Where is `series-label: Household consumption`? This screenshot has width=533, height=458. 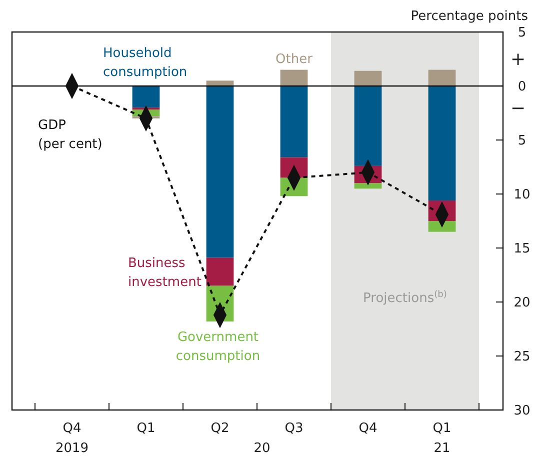 series-label: Household consumption is located at coordinates (145, 63).